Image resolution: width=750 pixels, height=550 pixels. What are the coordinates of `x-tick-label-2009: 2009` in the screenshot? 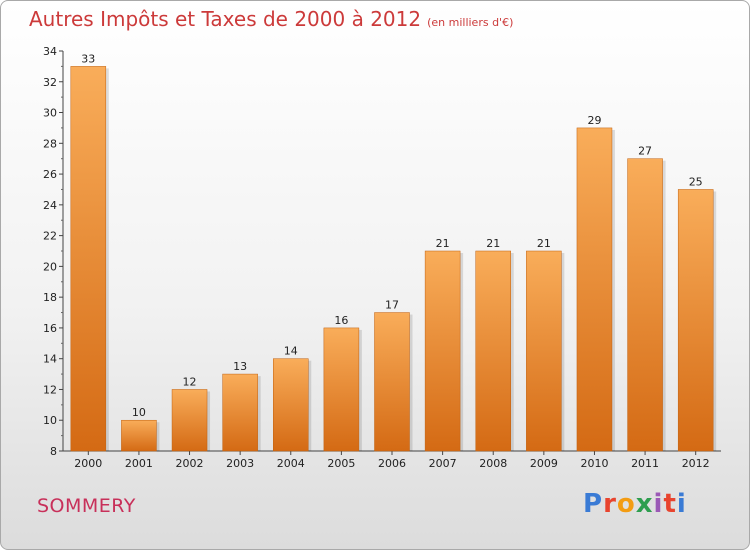 It's located at (544, 463).